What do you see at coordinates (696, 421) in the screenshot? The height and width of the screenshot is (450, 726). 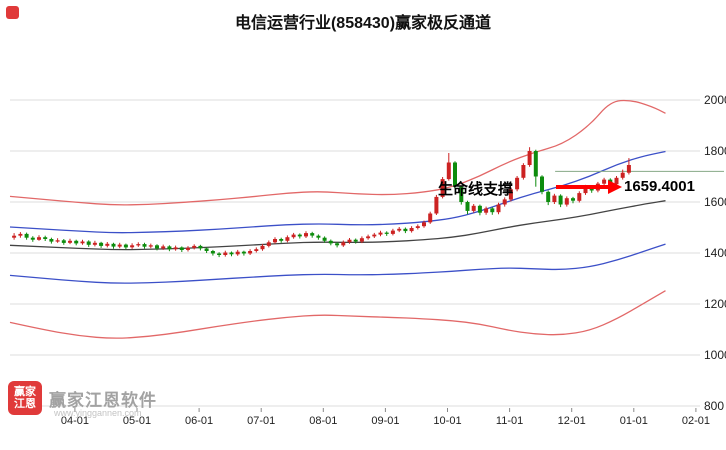 I see `x-axis-label: 02-01` at bounding box center [696, 421].